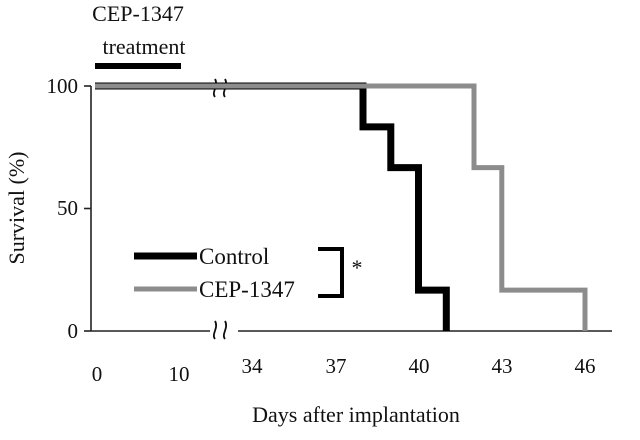 The height and width of the screenshot is (440, 640). I want to click on legend-label-control: Control, so click(234, 256).